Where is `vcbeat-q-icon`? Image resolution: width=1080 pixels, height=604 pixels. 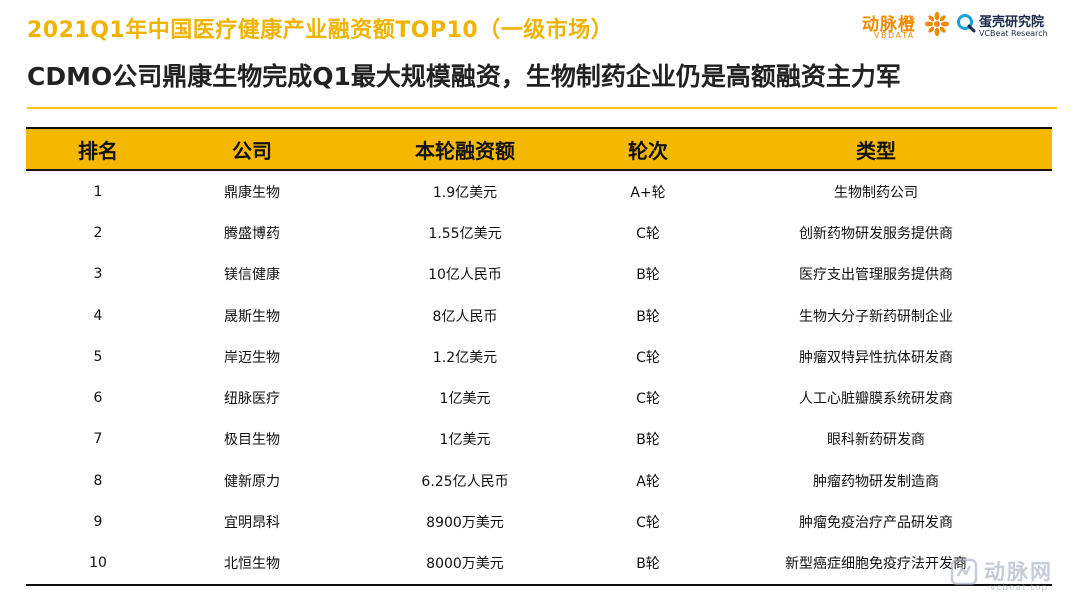
vcbeat-q-icon is located at coordinates (966, 23).